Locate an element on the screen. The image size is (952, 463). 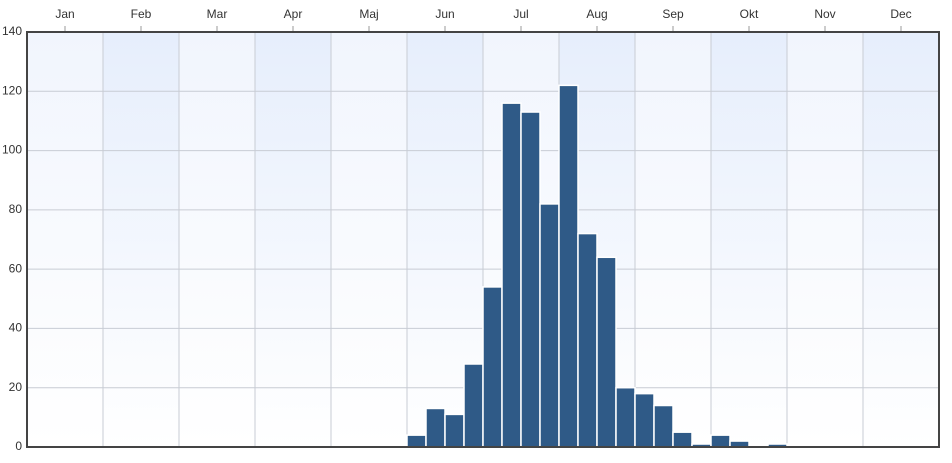
y-tick-label: 0 is located at coordinates (18, 446).